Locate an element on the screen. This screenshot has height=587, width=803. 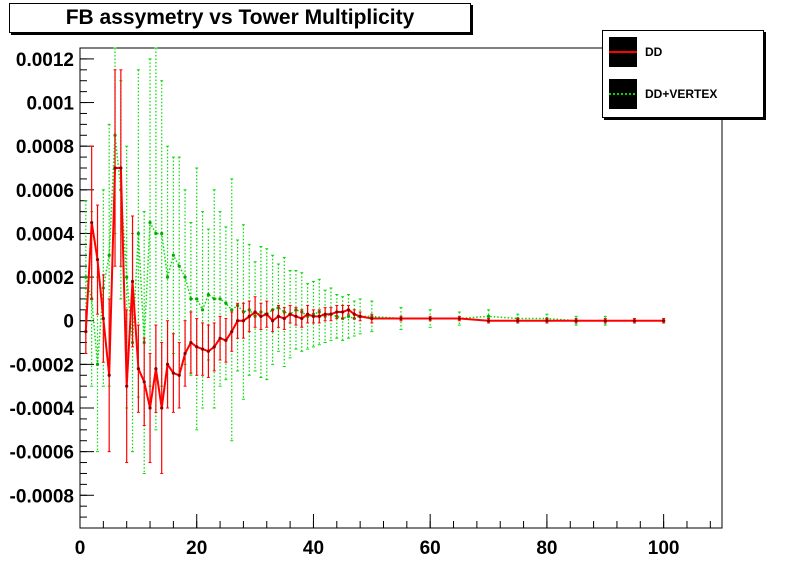
legend-label-dd-vertex: DD+VERTEX is located at coordinates (681, 94).